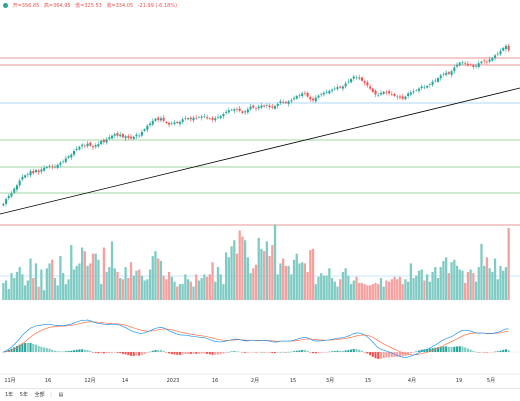 The width and height of the screenshot is (520, 401). What do you see at coordinates (9, 395) in the screenshot?
I see `range-button-1y: 1年` at bounding box center [9, 395].